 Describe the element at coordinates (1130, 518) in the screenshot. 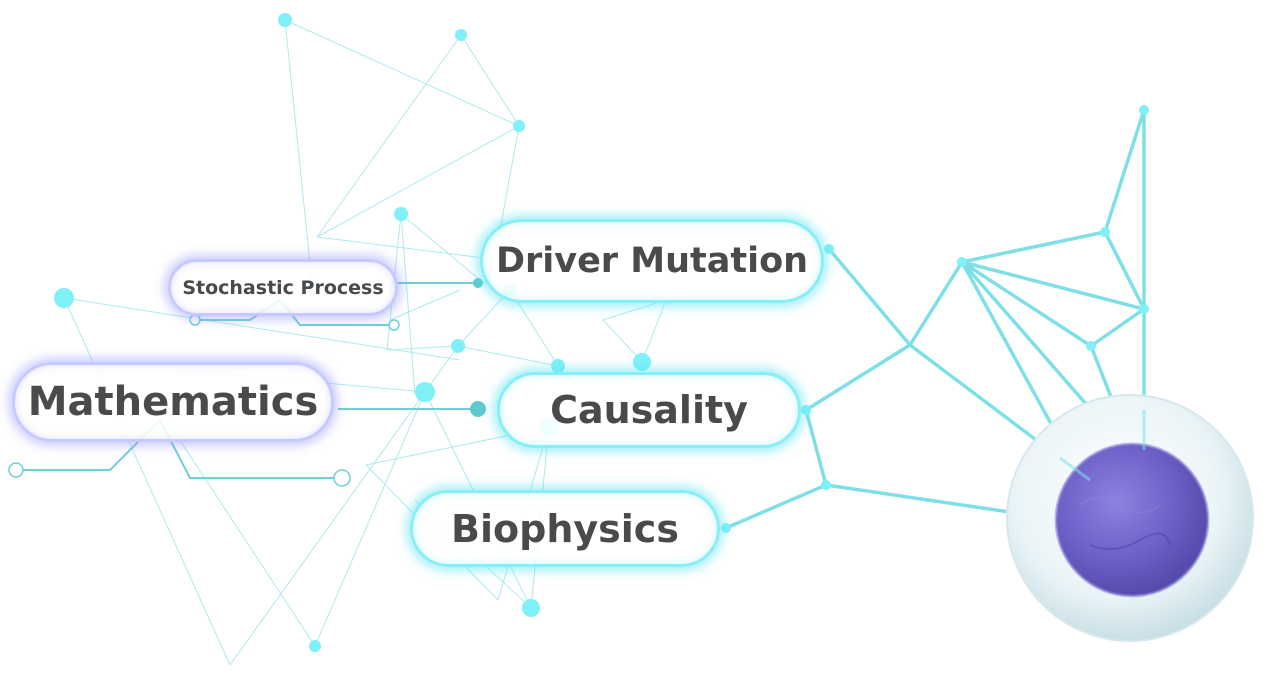

I see `cell-icon` at that location.